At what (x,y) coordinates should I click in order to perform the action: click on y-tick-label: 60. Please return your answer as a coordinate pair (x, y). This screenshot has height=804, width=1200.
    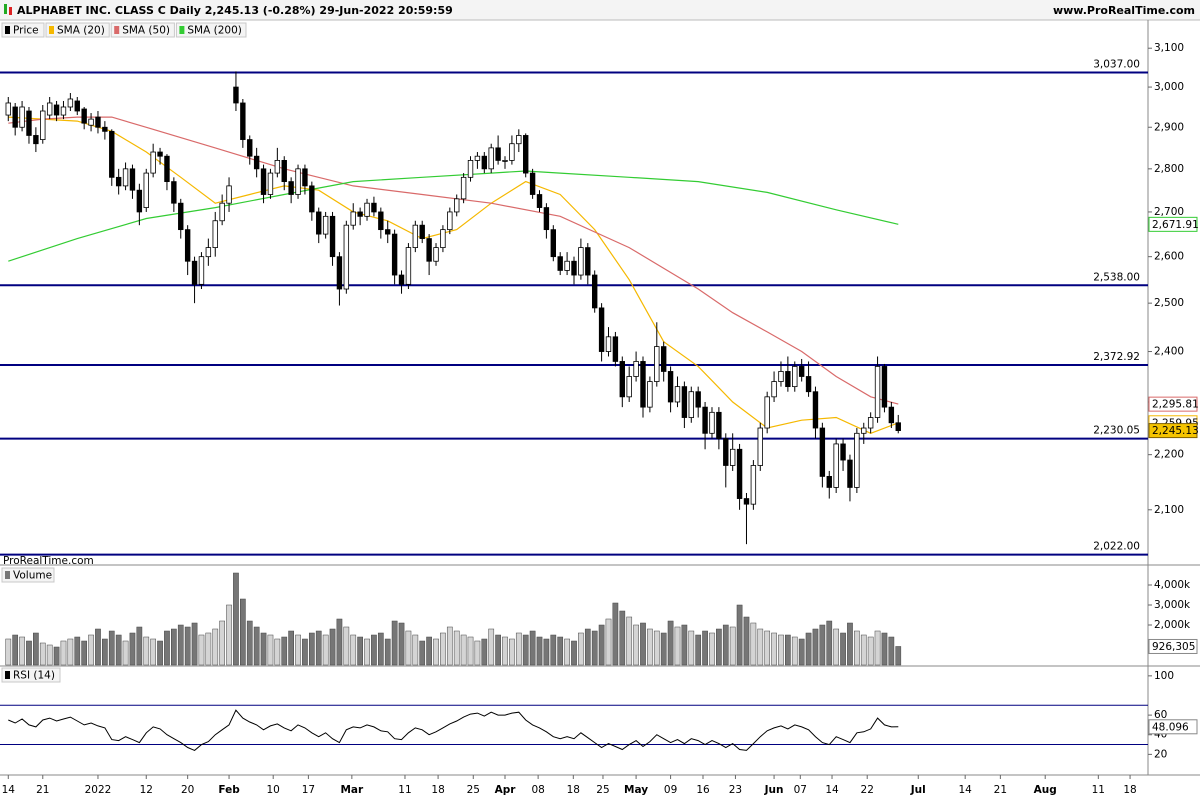
    Looking at the image, I should click on (1160, 715).